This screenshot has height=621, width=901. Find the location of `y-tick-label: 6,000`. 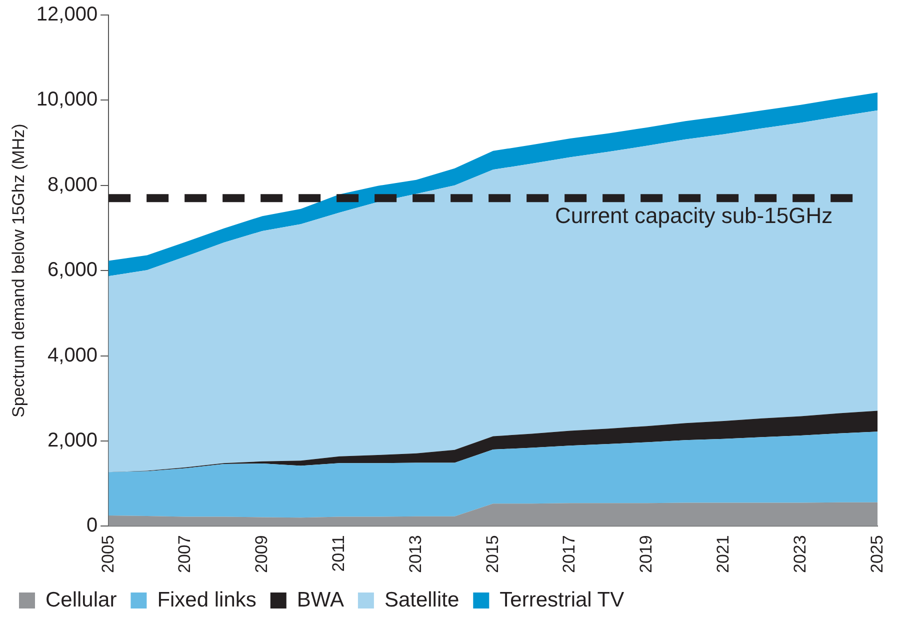

y-tick-label: 6,000 is located at coordinates (73, 270).